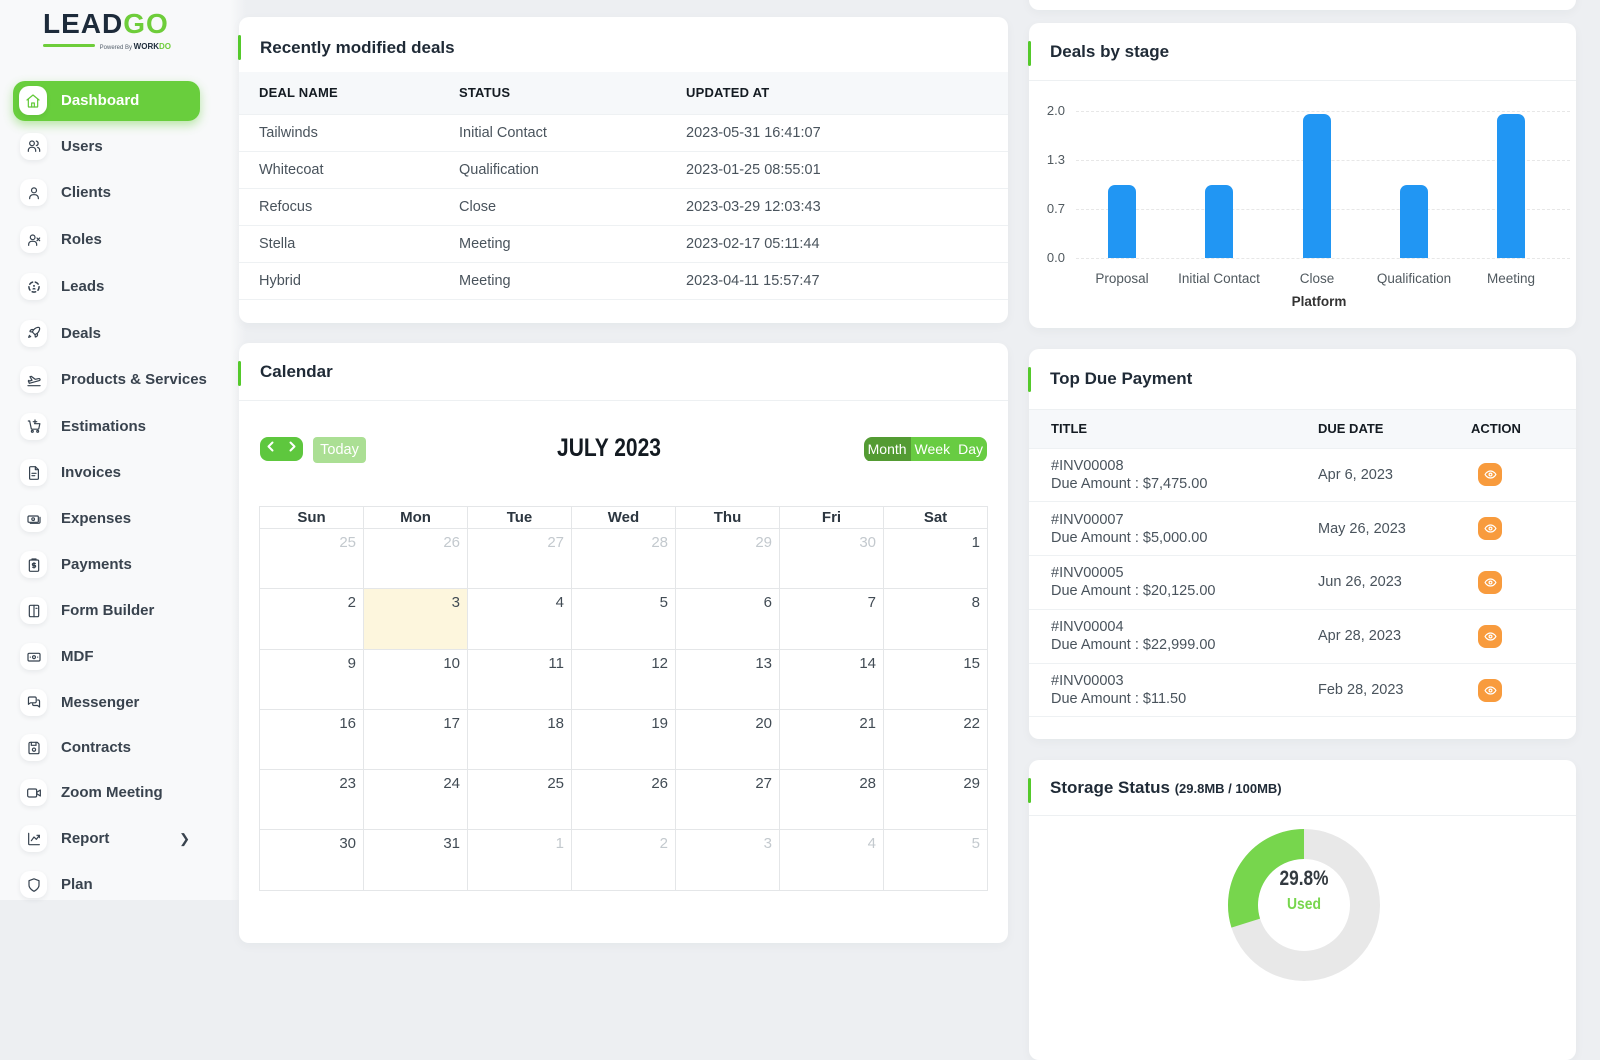 This screenshot has width=1600, height=1060. I want to click on svg-text: Used, so click(1304, 904).